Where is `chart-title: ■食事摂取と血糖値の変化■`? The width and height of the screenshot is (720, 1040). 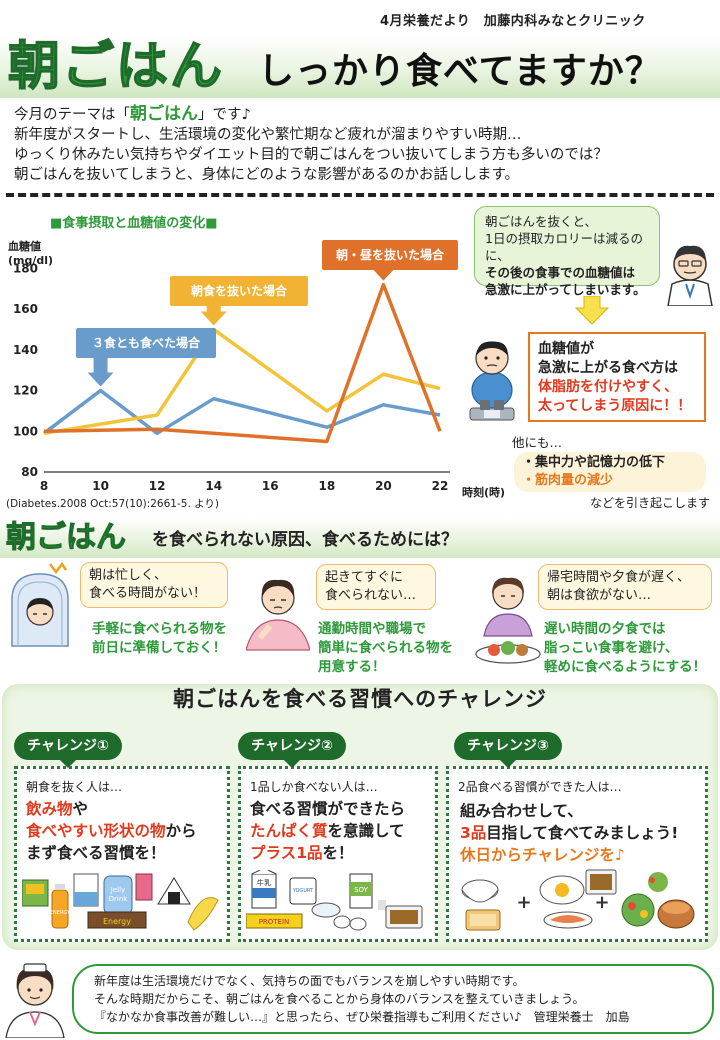 chart-title: ■食事摂取と血糖値の変化■ is located at coordinates (134, 223).